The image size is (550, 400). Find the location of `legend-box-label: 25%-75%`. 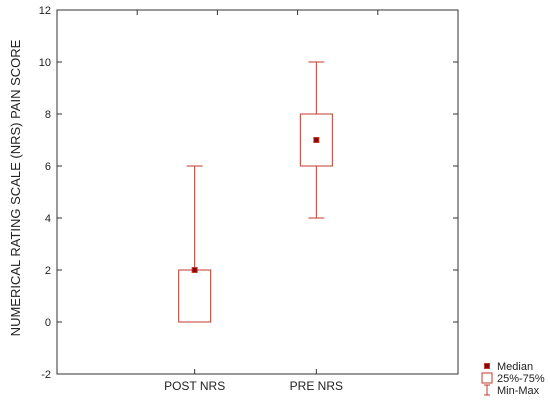

legend-box-label: 25%-75% is located at coordinates (521, 379).